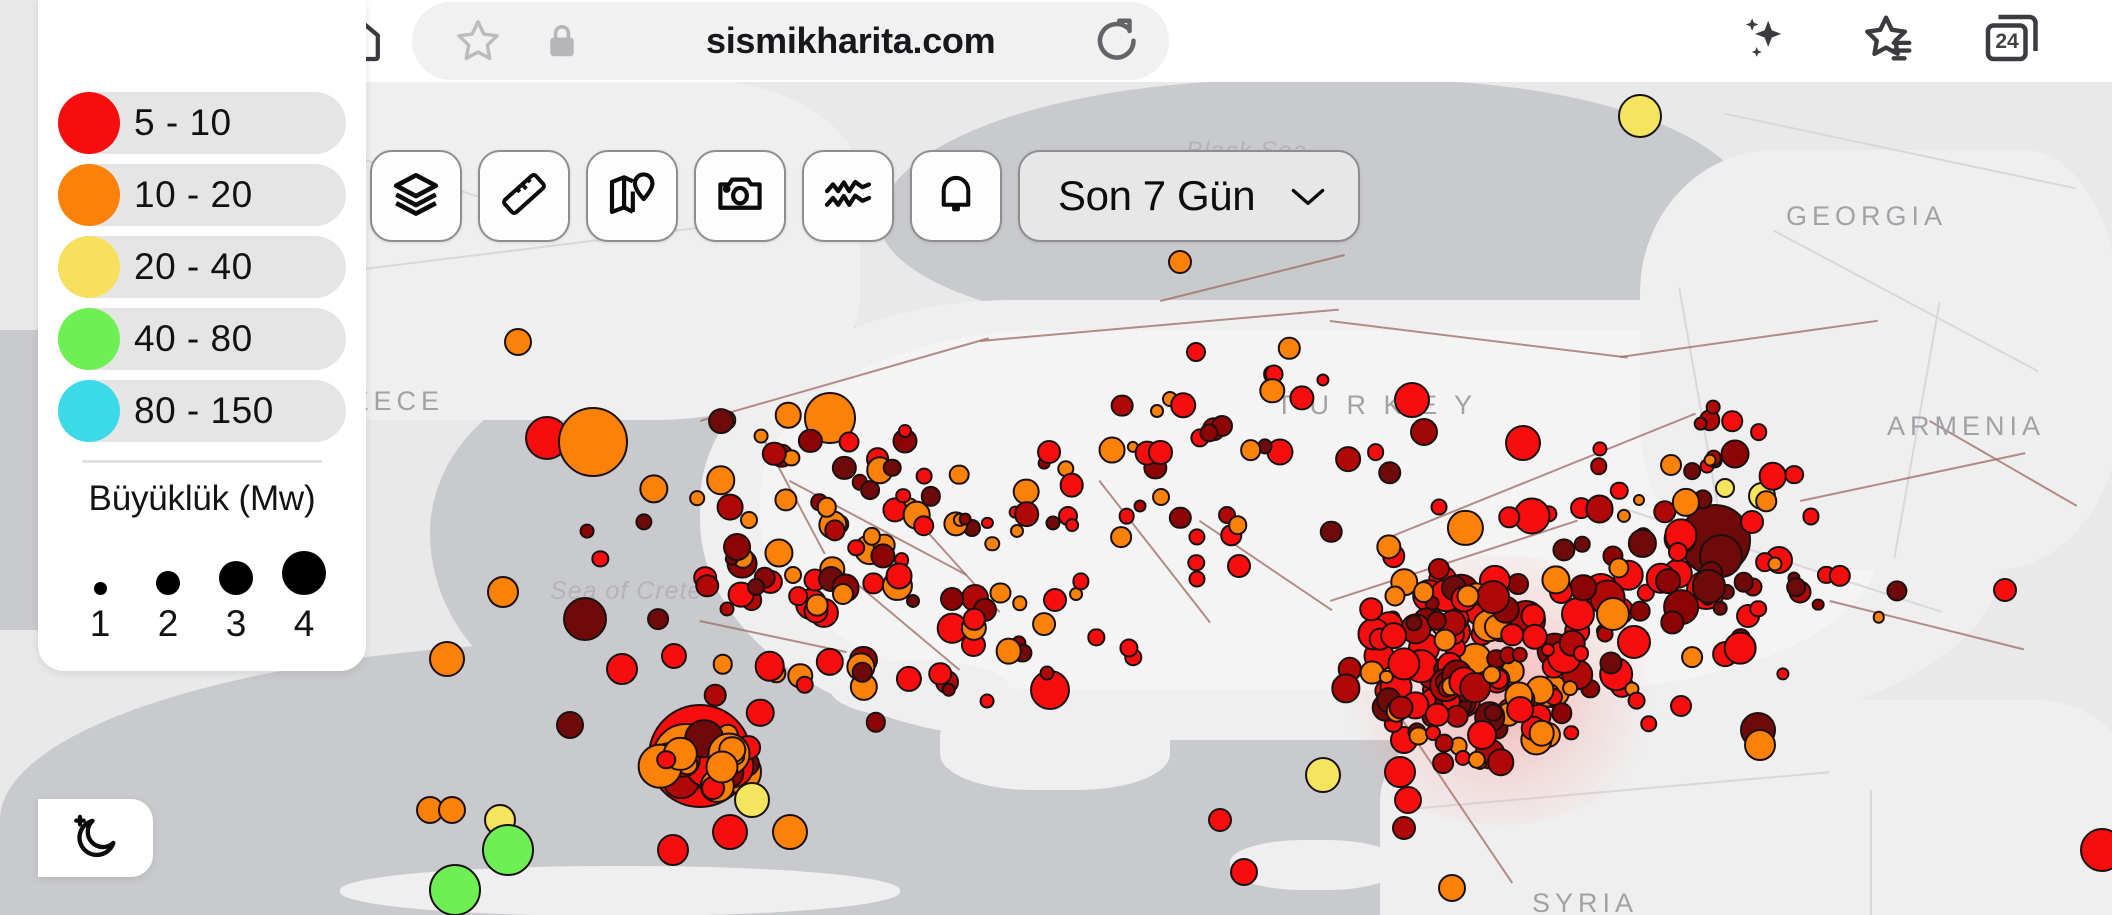 This screenshot has width=2112, height=915. What do you see at coordinates (202, 195) in the screenshot?
I see `depth-legend-row: 10 - 20` at bounding box center [202, 195].